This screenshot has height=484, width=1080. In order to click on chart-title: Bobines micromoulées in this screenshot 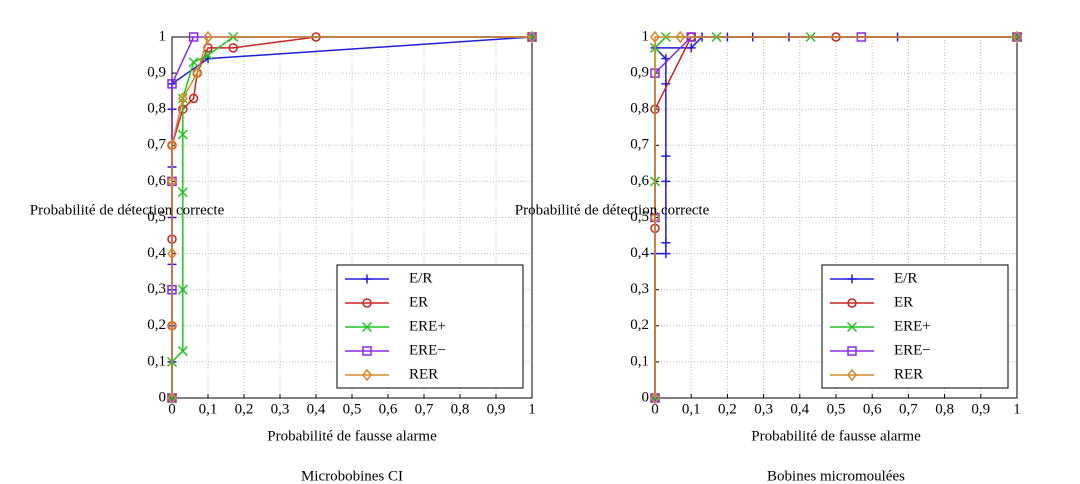, I will do `click(836, 476)`.